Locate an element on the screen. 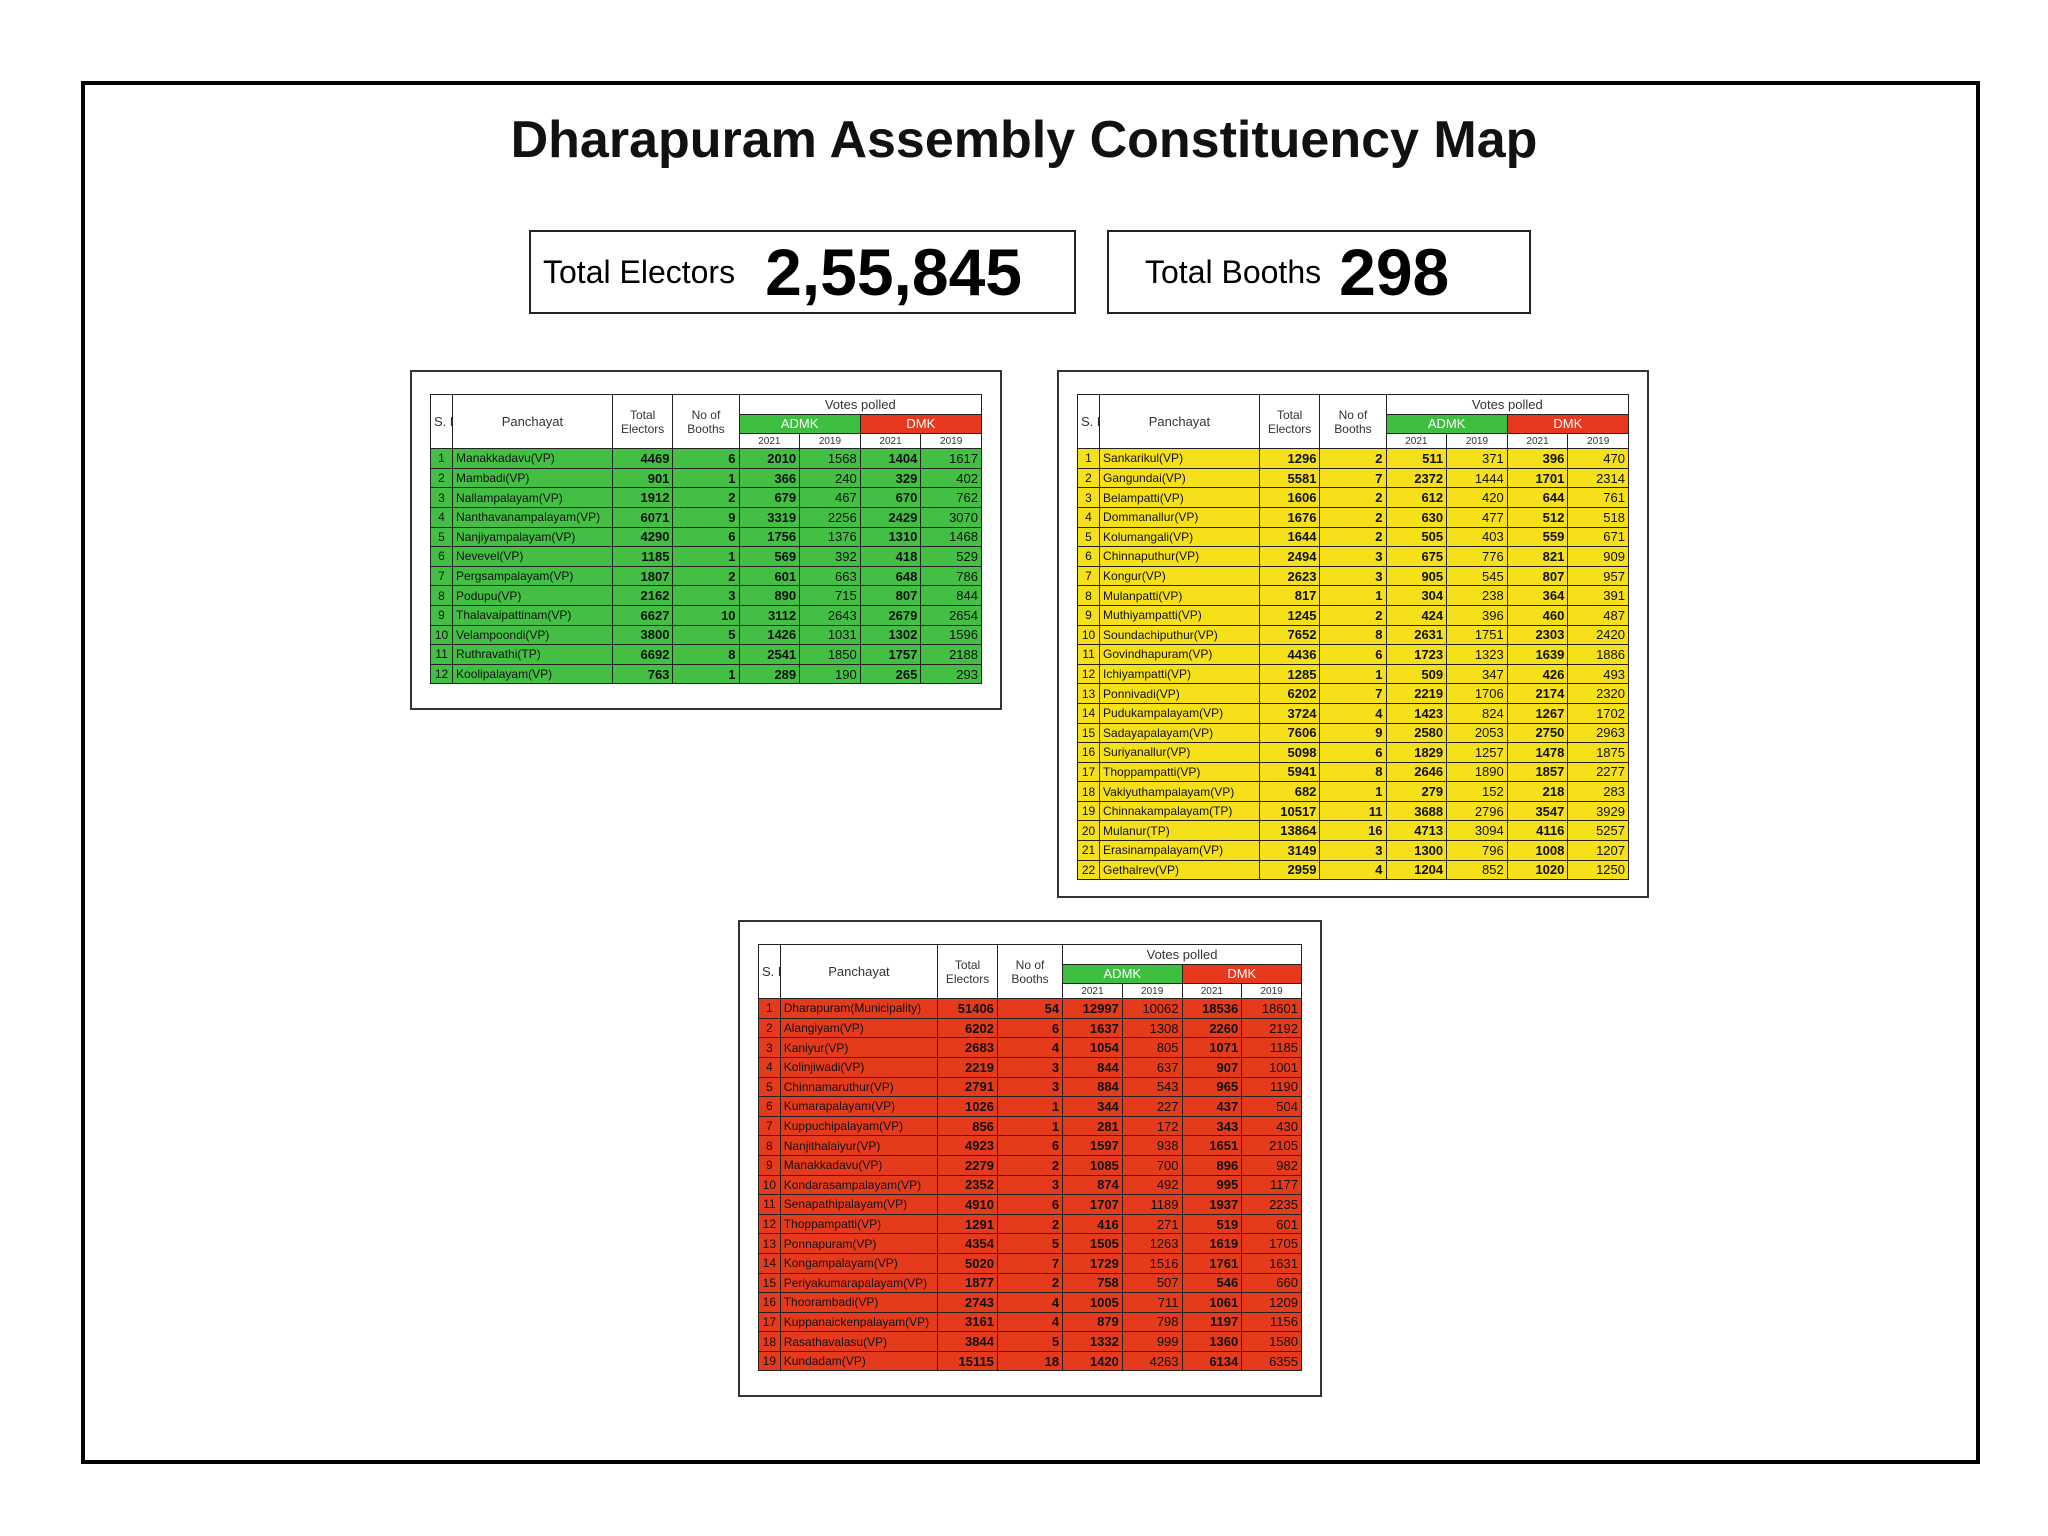 This screenshot has height=1536, width=2048. table-cell: 18601 is located at coordinates (1271, 1008).